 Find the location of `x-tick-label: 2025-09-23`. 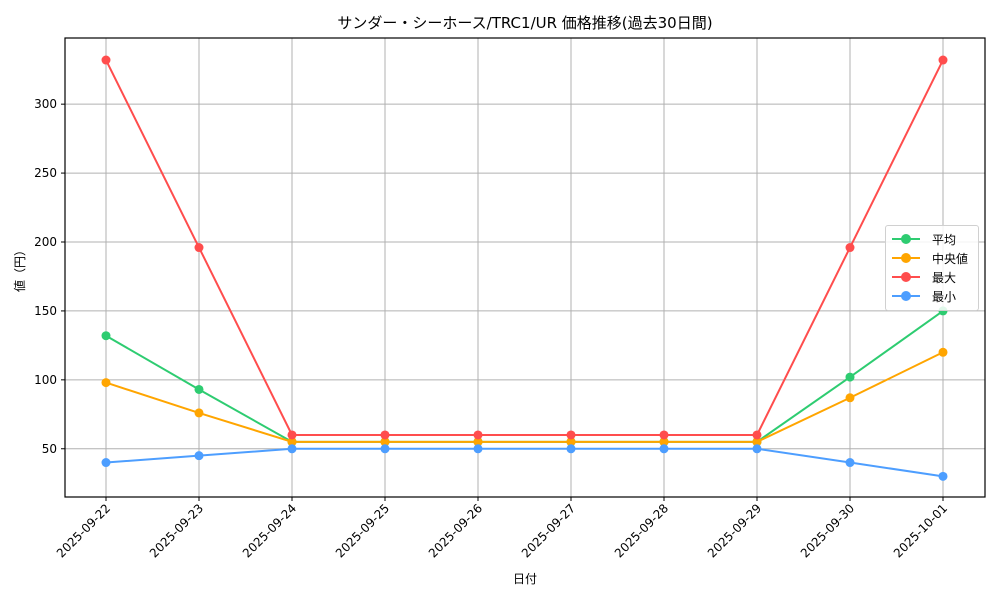

x-tick-label: 2025-09-23 is located at coordinates (176, 530).